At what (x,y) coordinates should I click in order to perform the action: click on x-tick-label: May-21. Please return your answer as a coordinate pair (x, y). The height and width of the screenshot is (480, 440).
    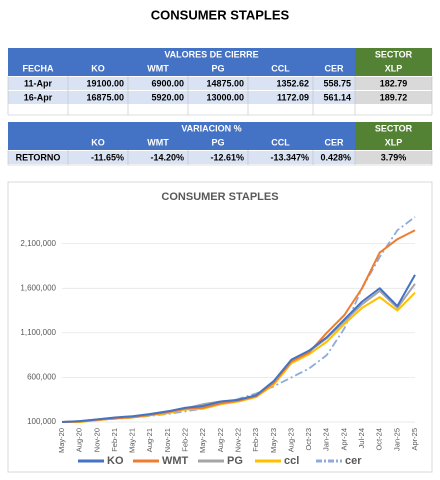
    Looking at the image, I should click on (132, 440).